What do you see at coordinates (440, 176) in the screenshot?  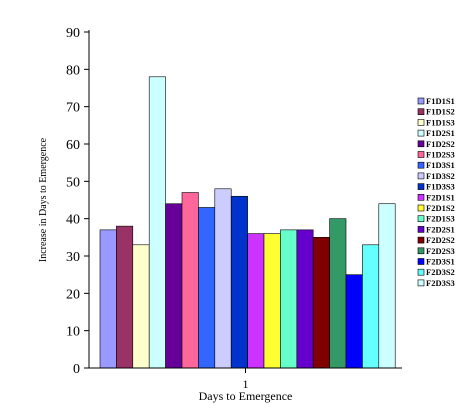 I see `legend-label: F1D3S2` at bounding box center [440, 176].